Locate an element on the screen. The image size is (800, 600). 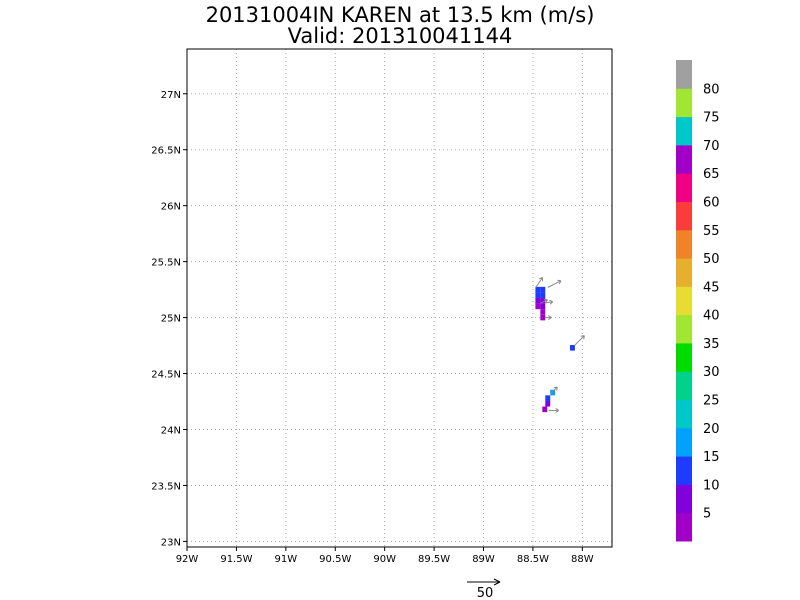
y-tick-label: 25N is located at coordinates (171, 319).